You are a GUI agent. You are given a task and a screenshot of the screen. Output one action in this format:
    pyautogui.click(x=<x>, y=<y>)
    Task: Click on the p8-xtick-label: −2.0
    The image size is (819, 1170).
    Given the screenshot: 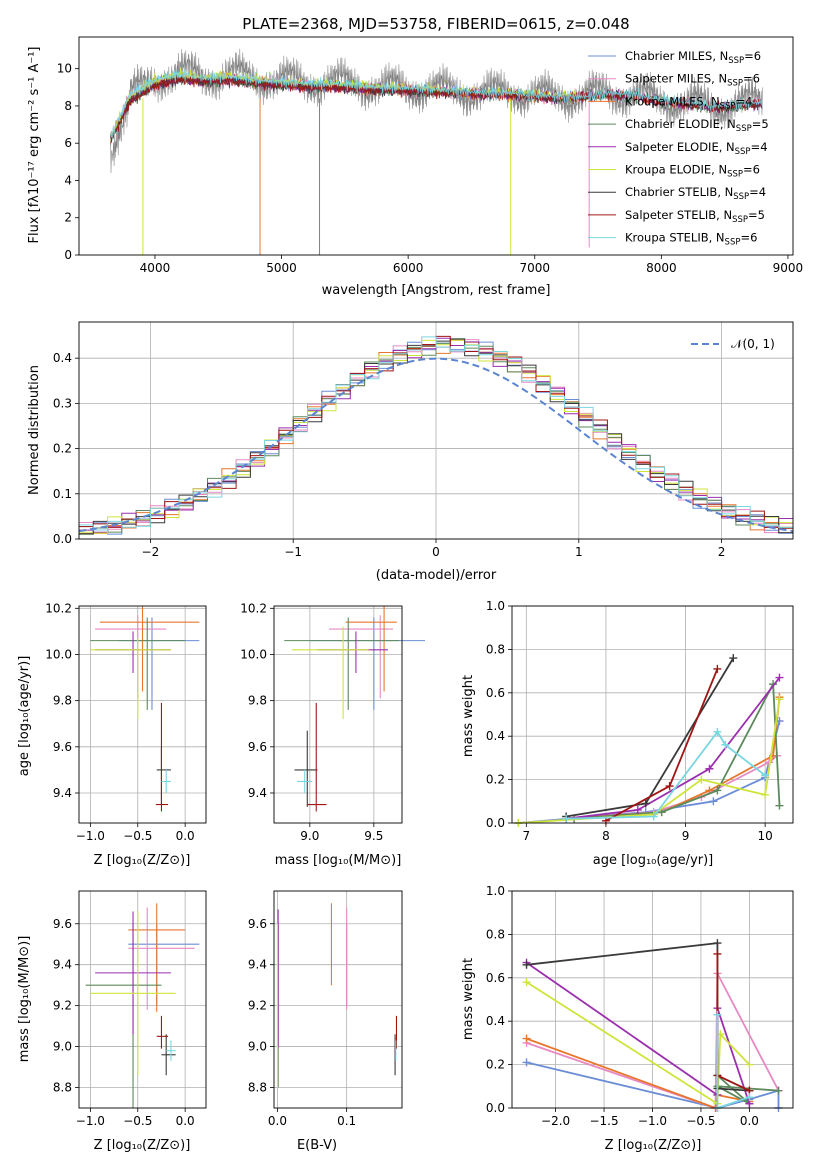 What is the action you would take?
    pyautogui.click(x=555, y=1121)
    